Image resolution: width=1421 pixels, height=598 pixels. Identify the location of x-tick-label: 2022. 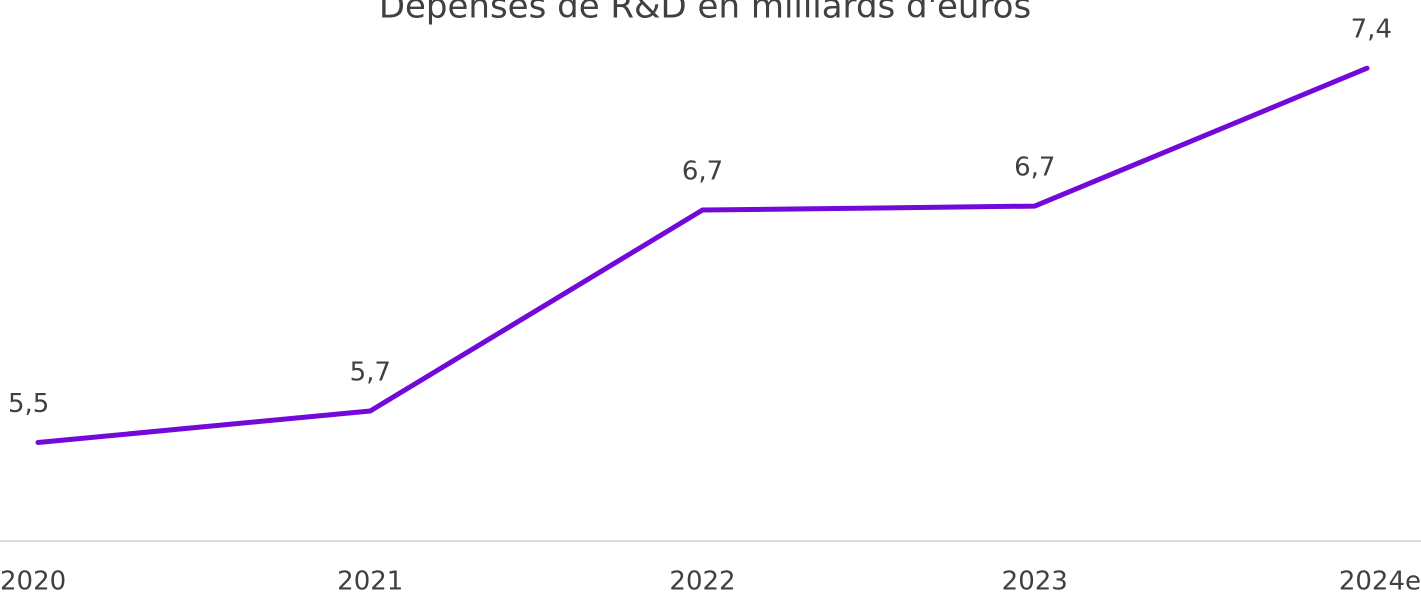
(702, 582).